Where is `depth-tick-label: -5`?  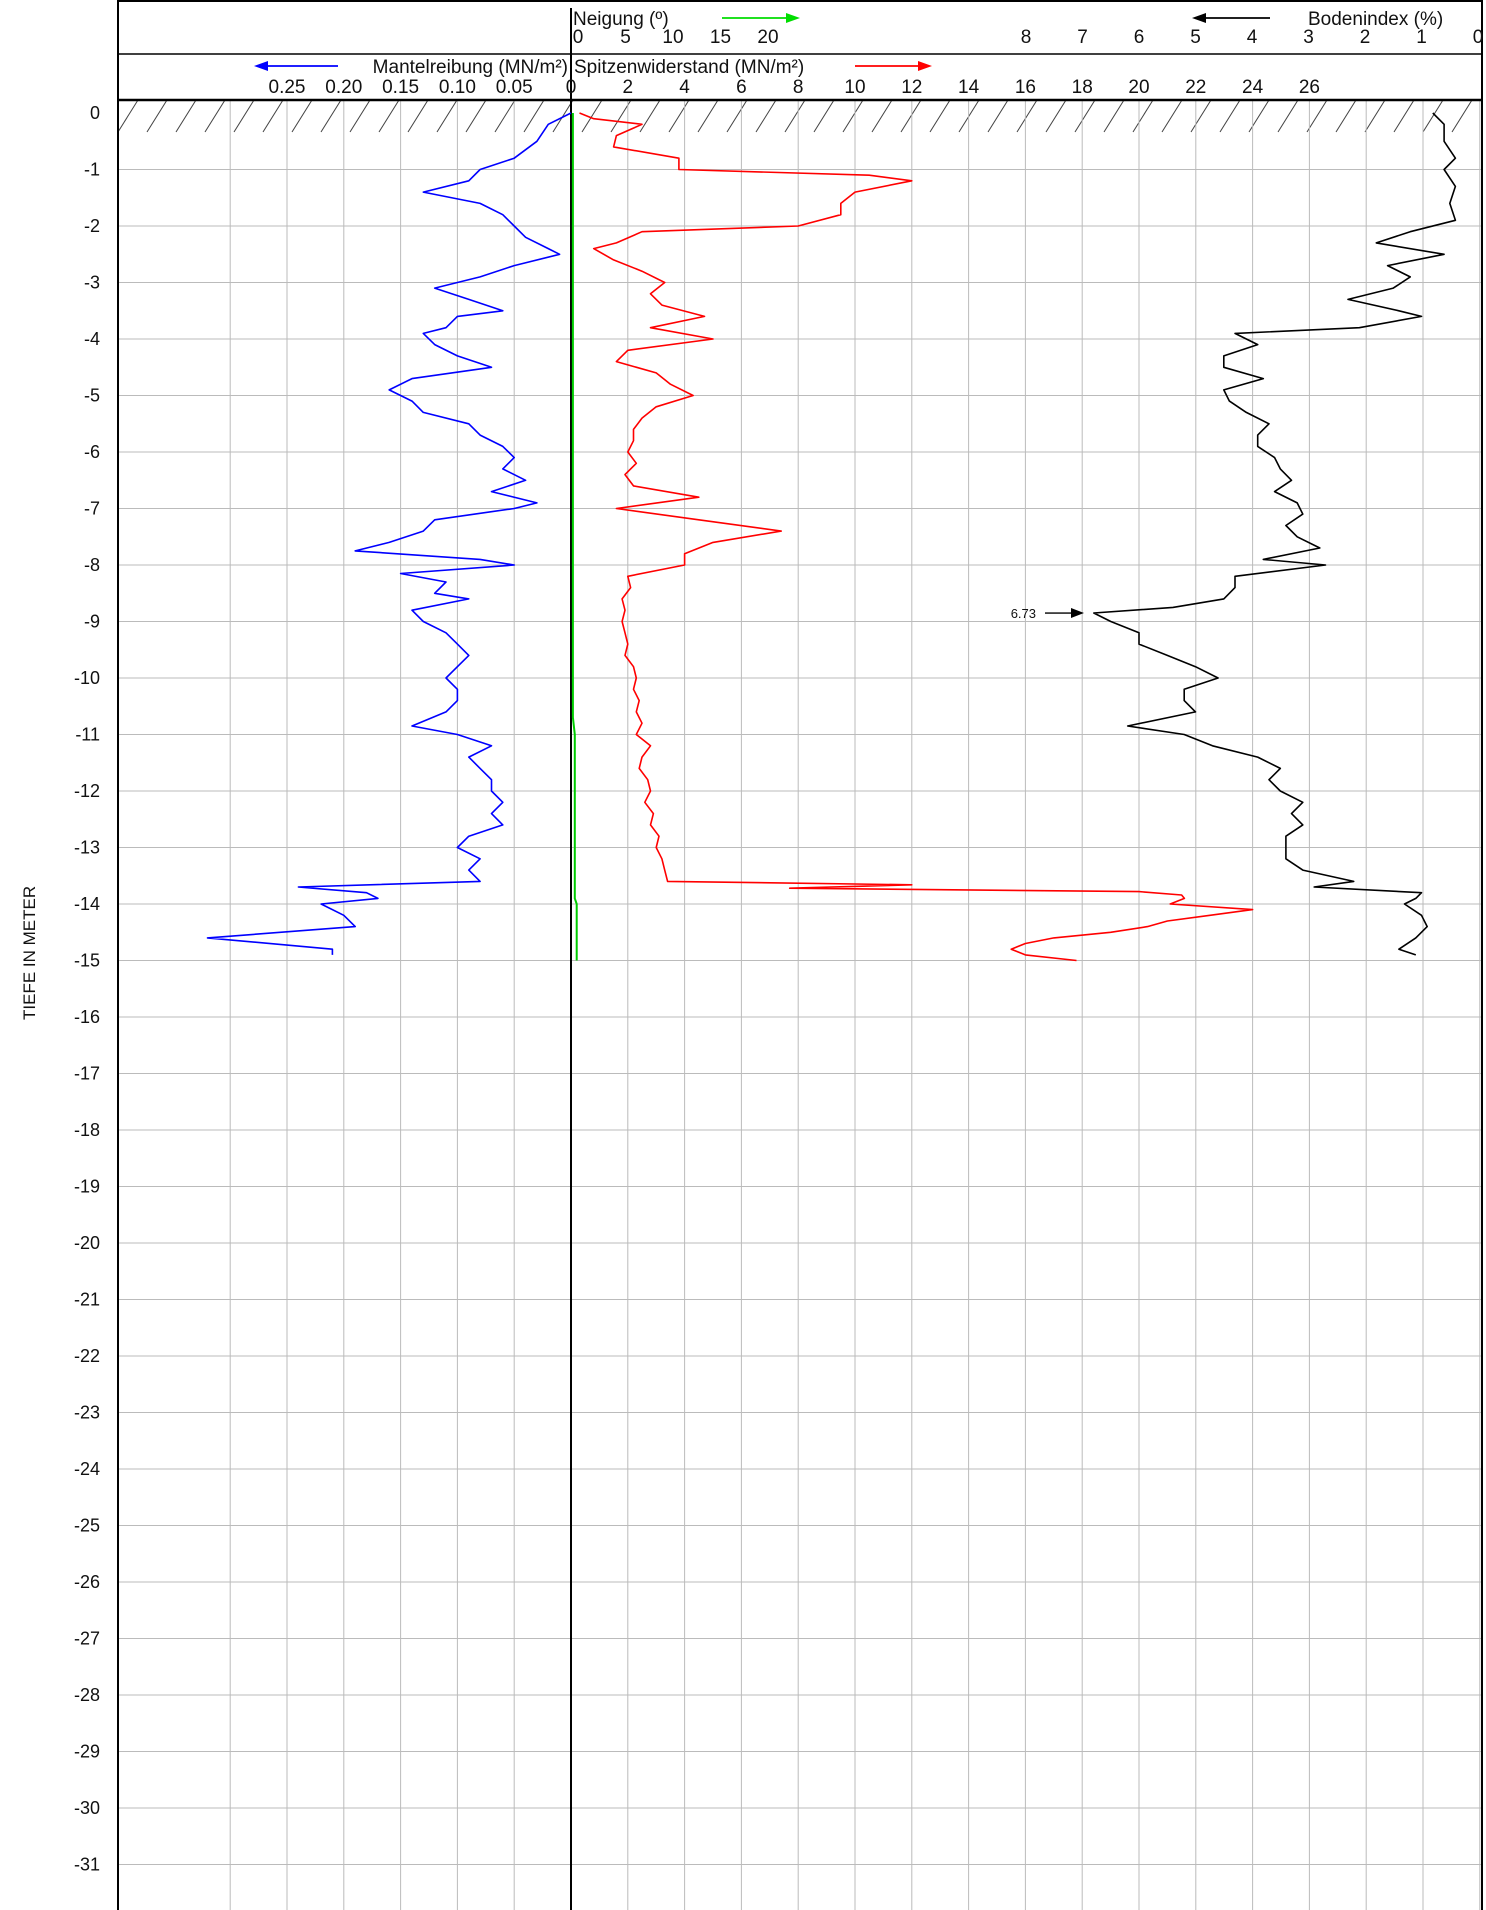 depth-tick-label: -5 is located at coordinates (92, 396).